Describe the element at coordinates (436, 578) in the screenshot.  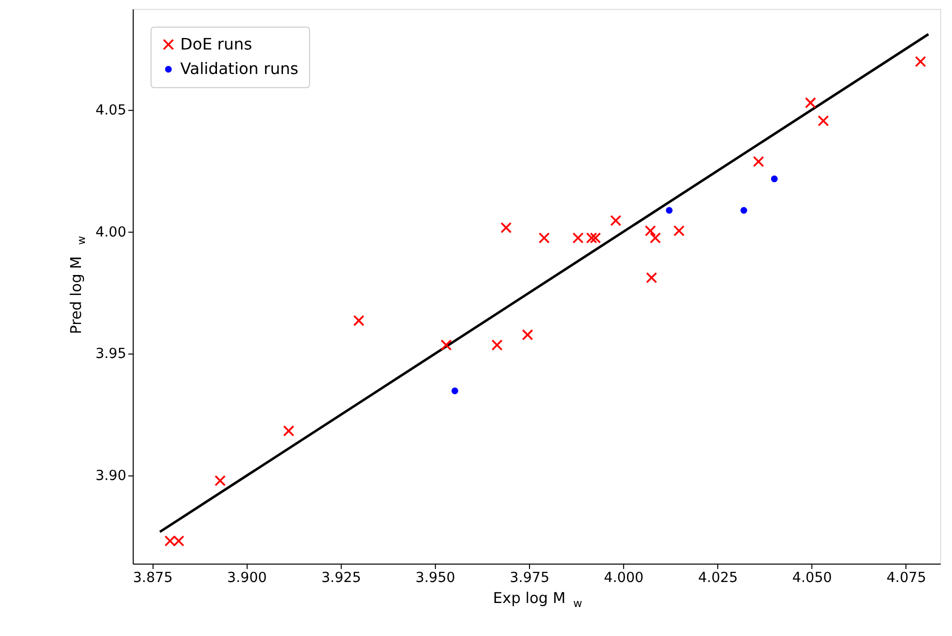
I see `x-tick-label: 3.950` at that location.